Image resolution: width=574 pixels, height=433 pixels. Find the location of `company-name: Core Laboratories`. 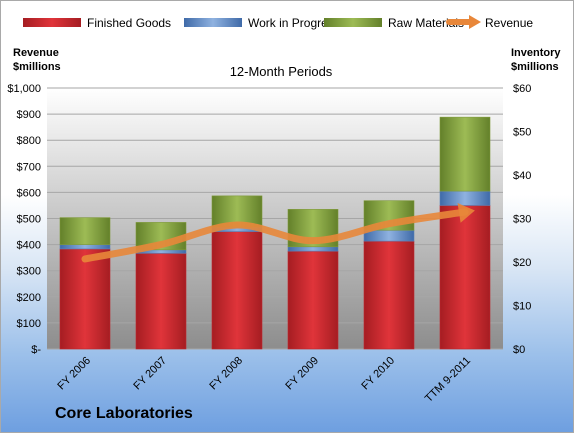

company-name: Core Laboratories is located at coordinates (124, 413).